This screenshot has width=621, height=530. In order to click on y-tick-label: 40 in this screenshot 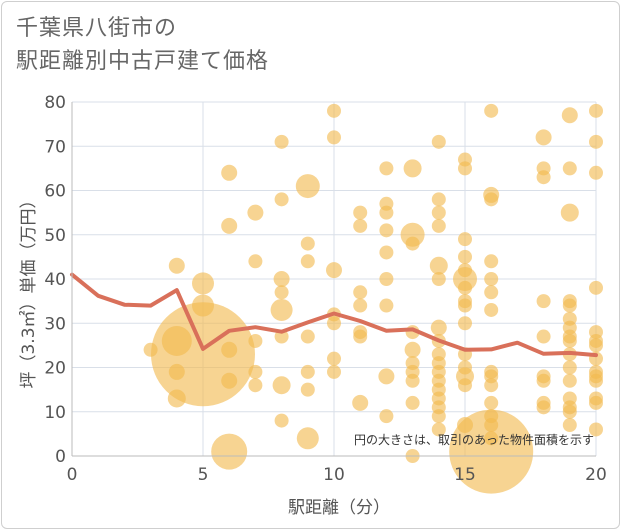, I will do `click(55, 280)`.